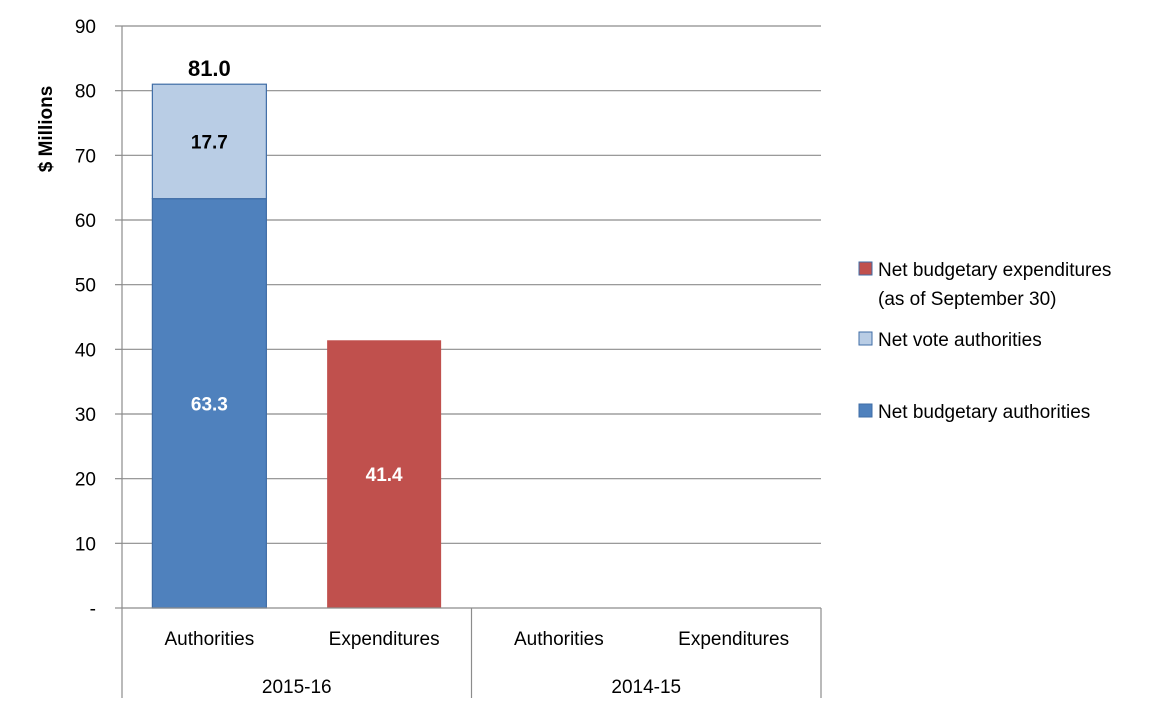  I want to click on x-group-label: 2015-16, so click(297, 687).